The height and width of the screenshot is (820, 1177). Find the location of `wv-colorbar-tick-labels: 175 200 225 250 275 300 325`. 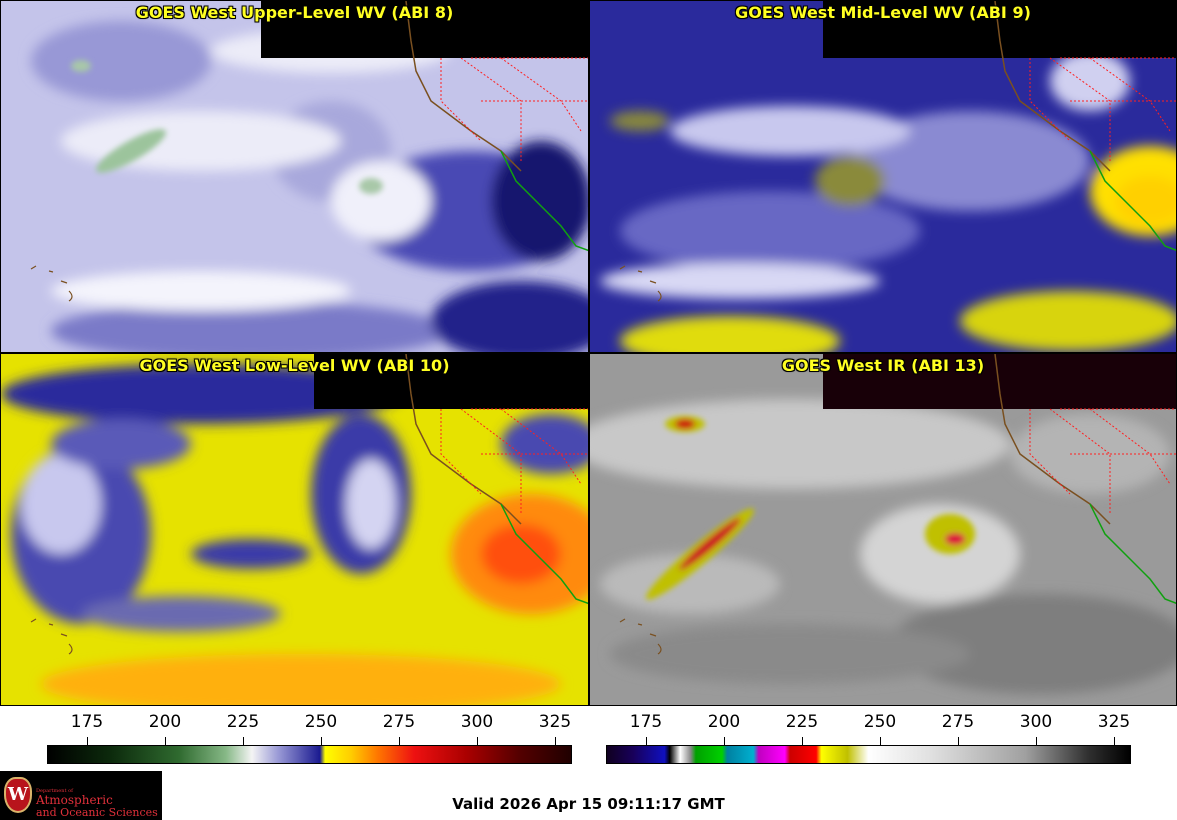

wv-colorbar-tick-labels: 175 200 225 250 275 300 325 is located at coordinates (309, 724).